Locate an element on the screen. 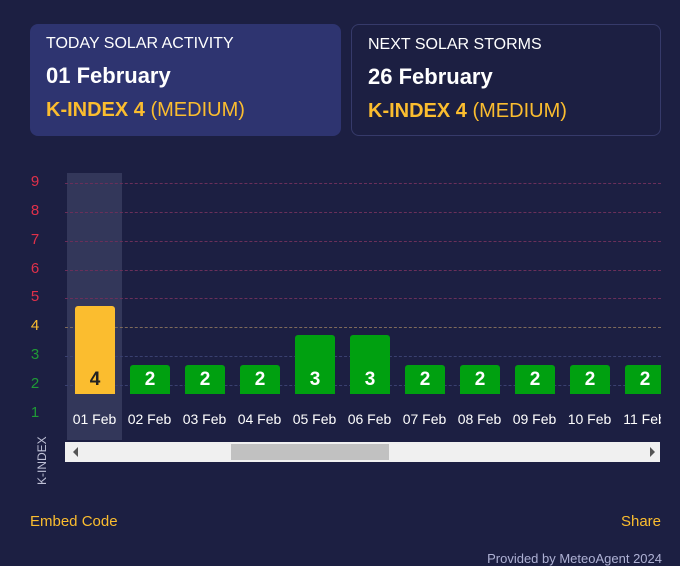  y-tick-label: 1 is located at coordinates (35, 412).